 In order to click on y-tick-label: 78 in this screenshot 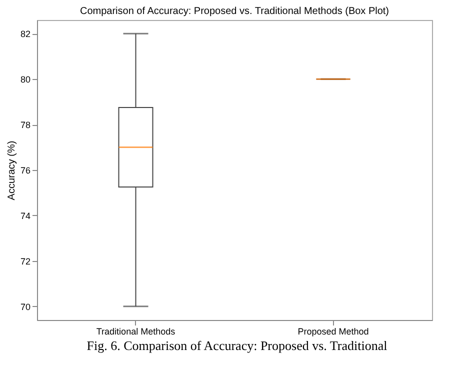, I will do `click(25, 125)`.